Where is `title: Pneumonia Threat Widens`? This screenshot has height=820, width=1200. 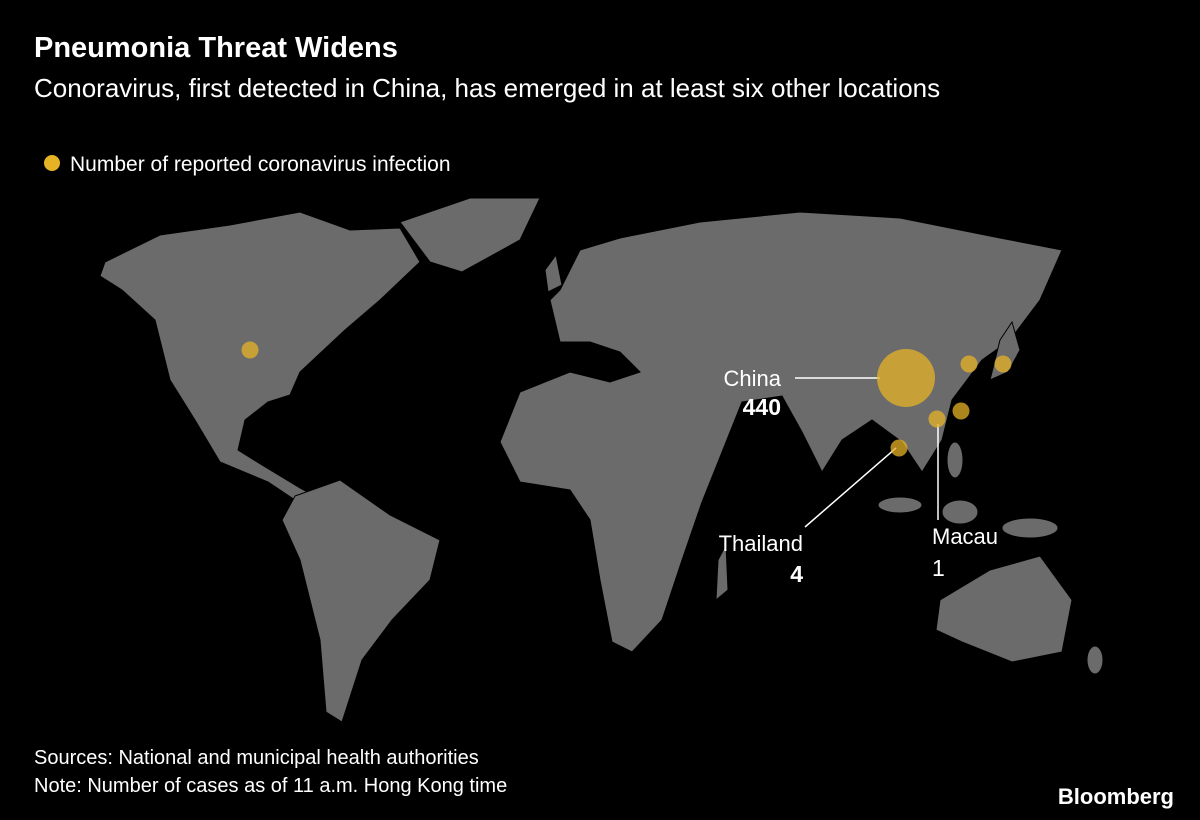 title: Pneumonia Threat Widens is located at coordinates (216, 48).